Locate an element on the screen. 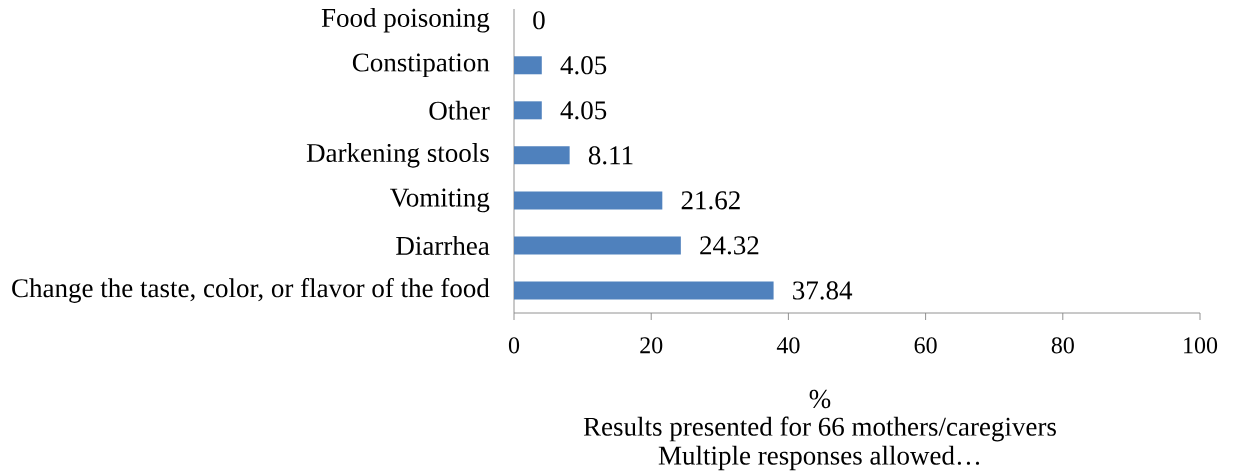 The height and width of the screenshot is (474, 1238). y-tick-label: Vomiting is located at coordinates (440, 200).